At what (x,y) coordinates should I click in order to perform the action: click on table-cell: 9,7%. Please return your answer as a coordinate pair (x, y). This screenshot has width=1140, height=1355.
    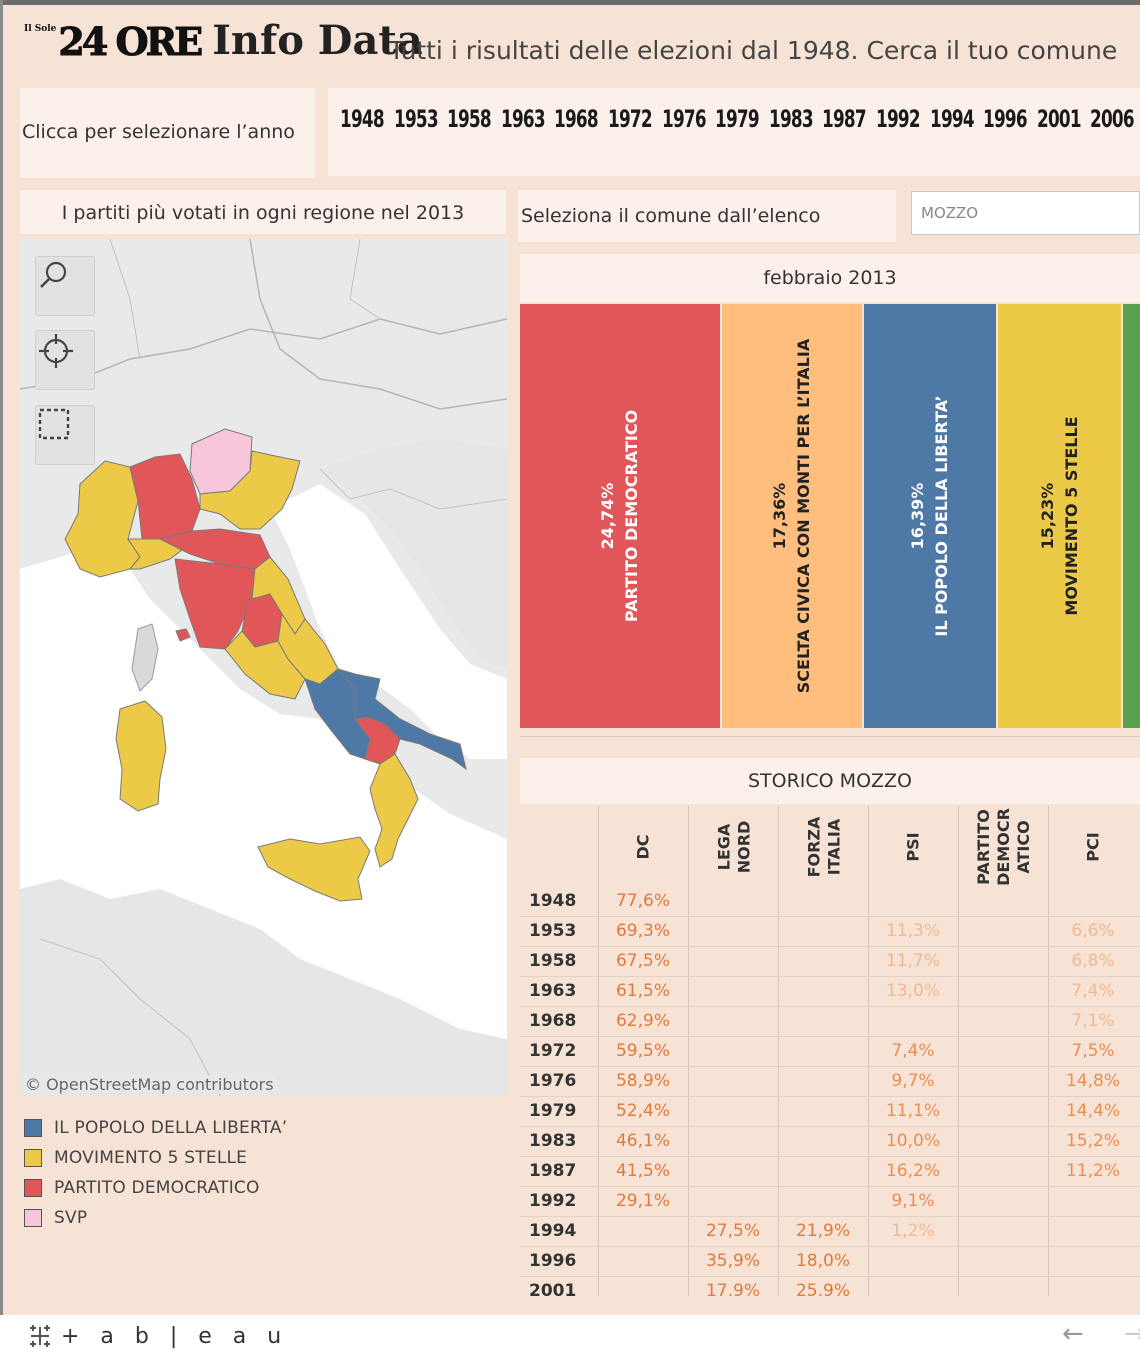
    Looking at the image, I should click on (913, 1081).